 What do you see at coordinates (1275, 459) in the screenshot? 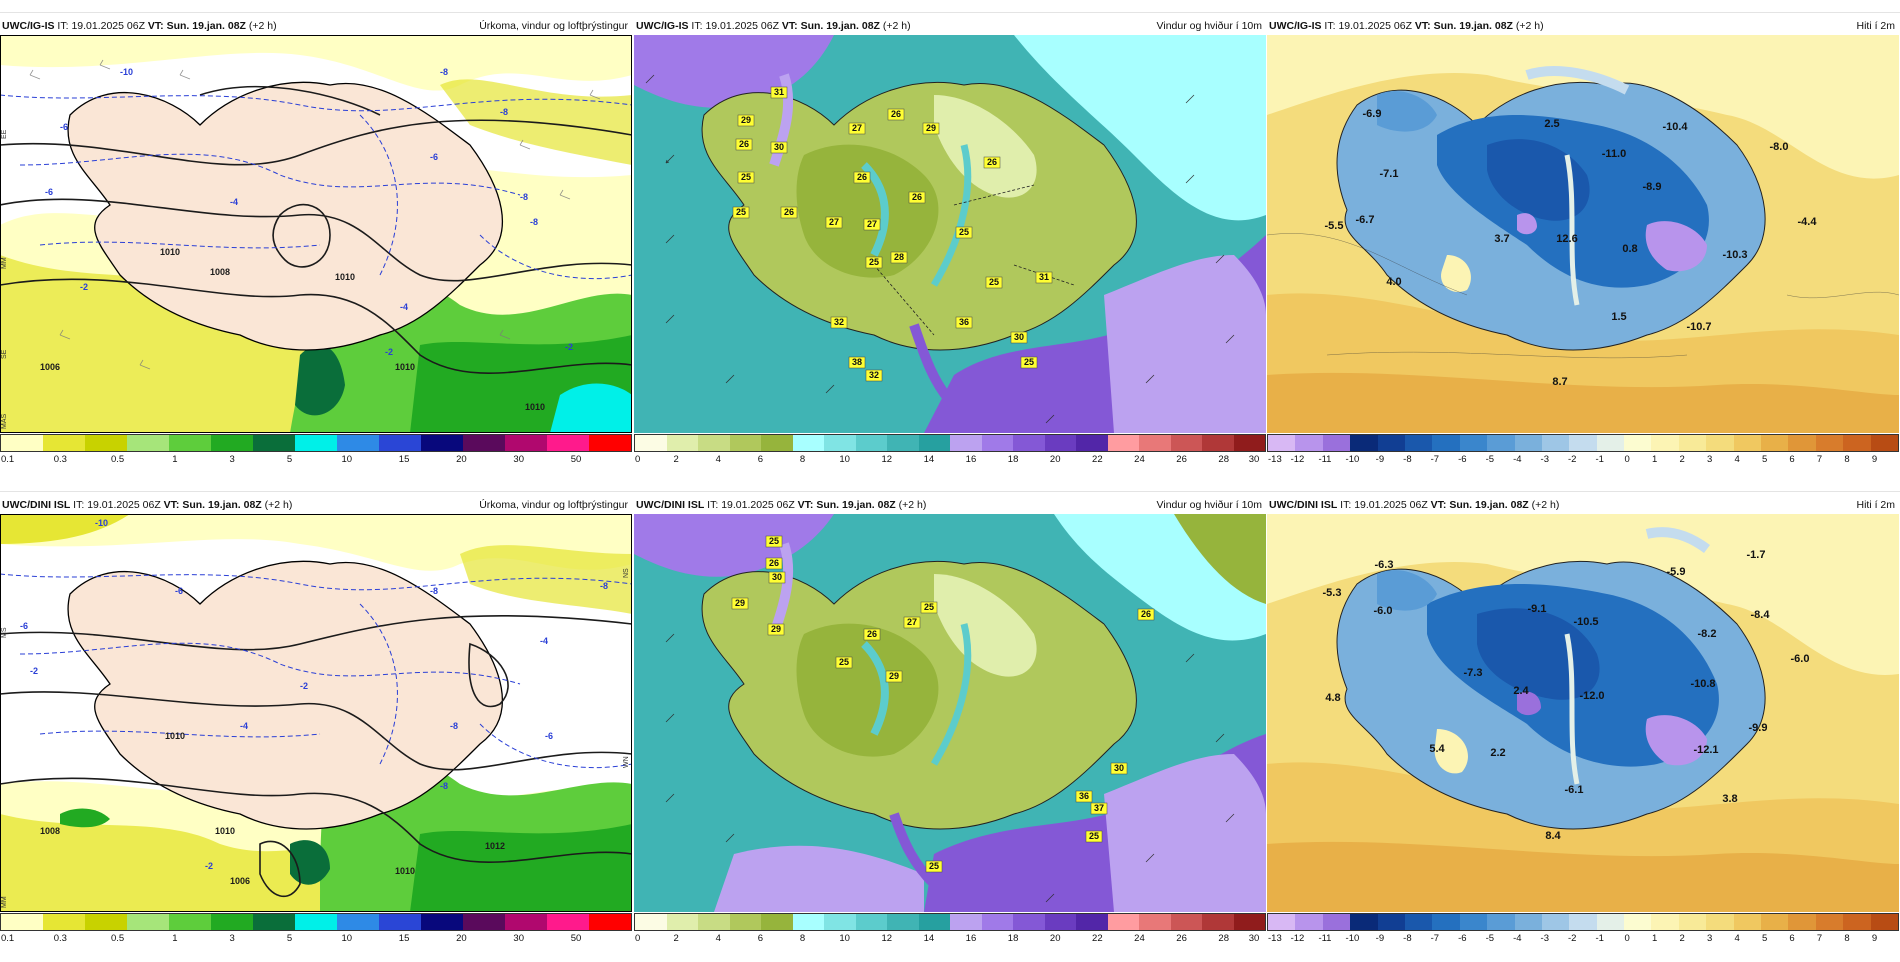
I see `scale-tick-label: -13` at bounding box center [1275, 459].